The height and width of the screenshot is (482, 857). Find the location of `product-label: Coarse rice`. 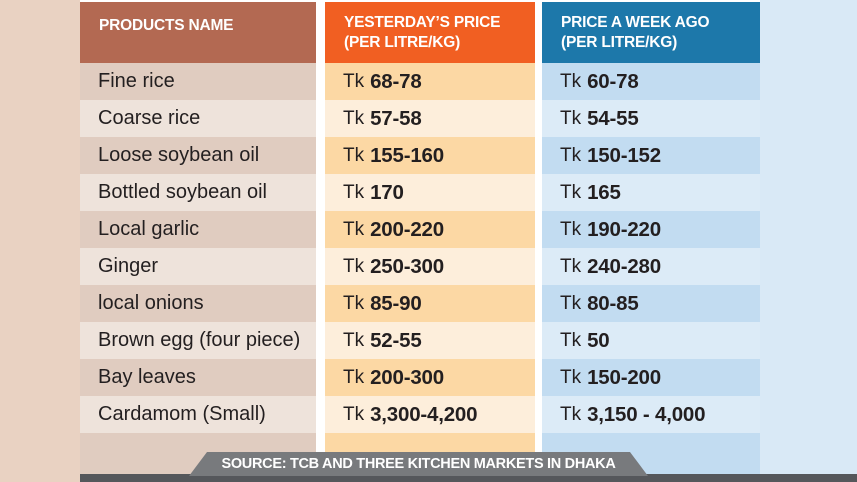

product-label: Coarse rice is located at coordinates (149, 118).